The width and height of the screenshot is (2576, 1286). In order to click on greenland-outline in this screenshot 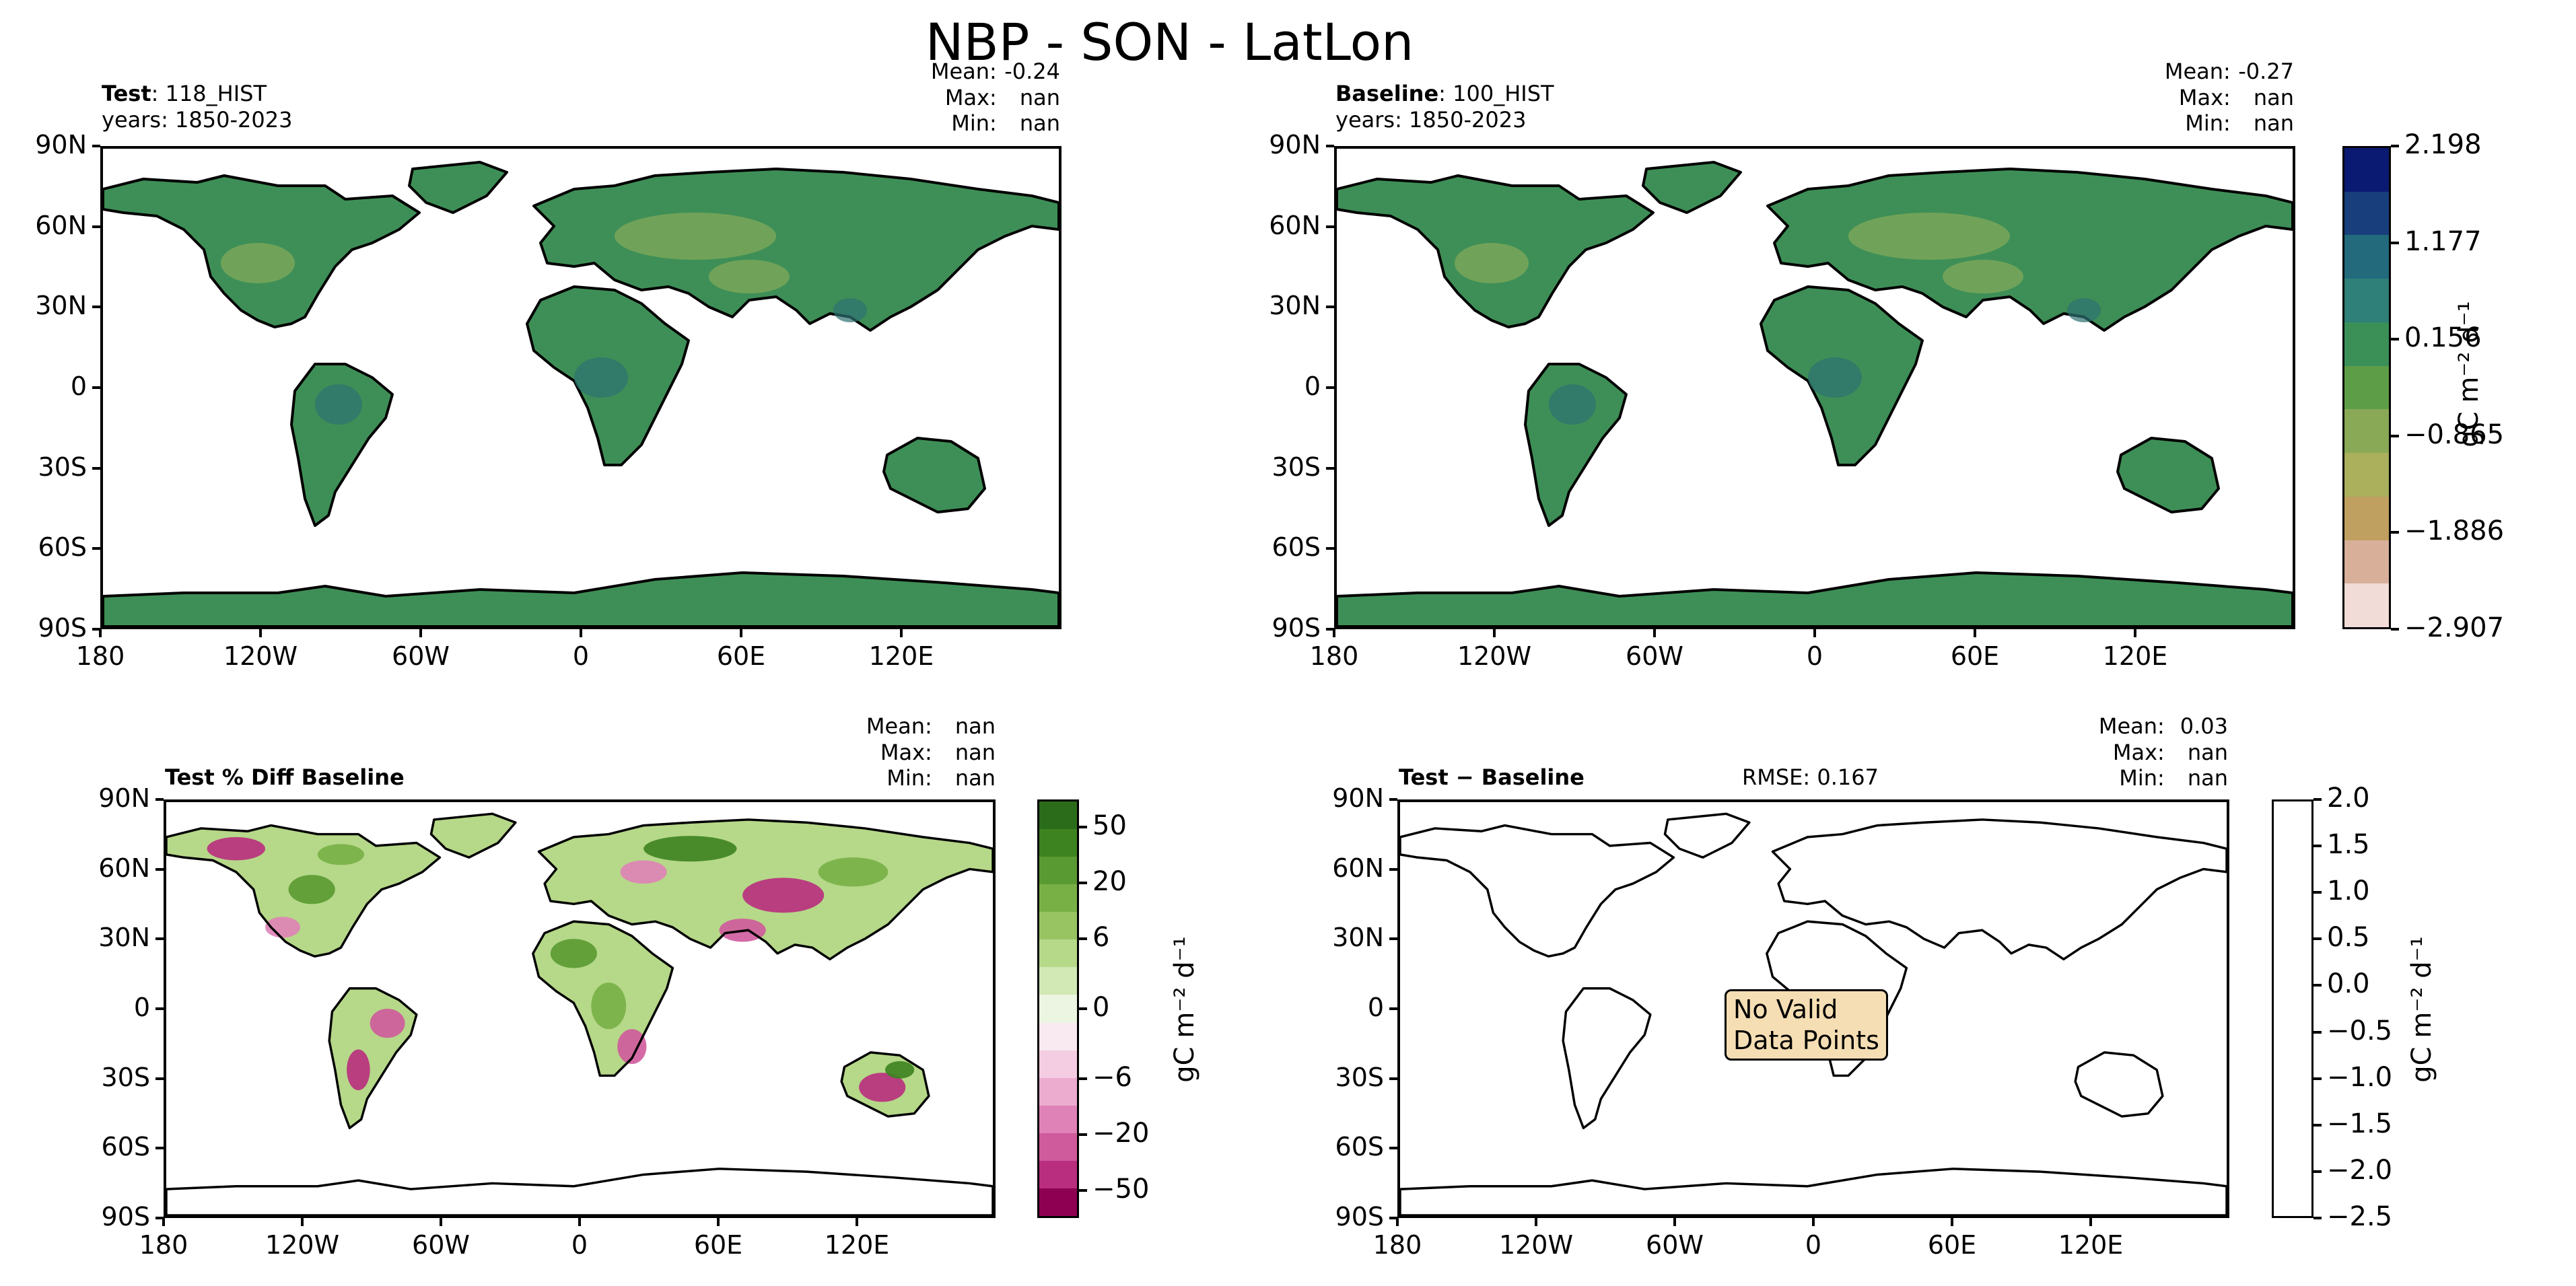, I will do `click(473, 835)`.